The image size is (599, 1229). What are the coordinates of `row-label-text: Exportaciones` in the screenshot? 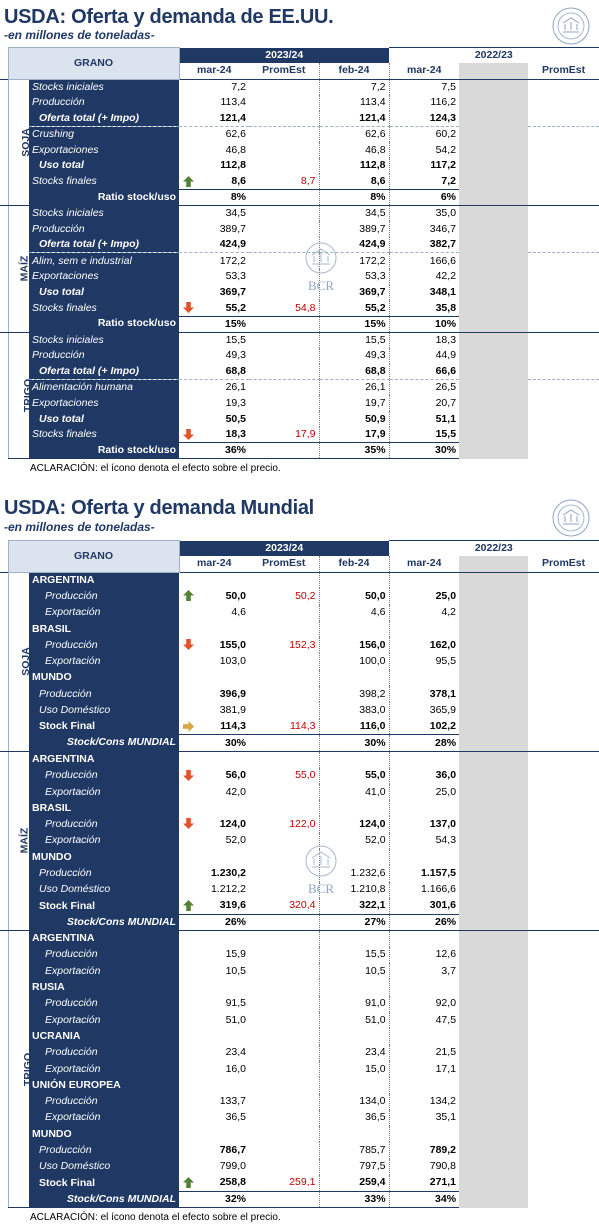 It's located at (65, 402).